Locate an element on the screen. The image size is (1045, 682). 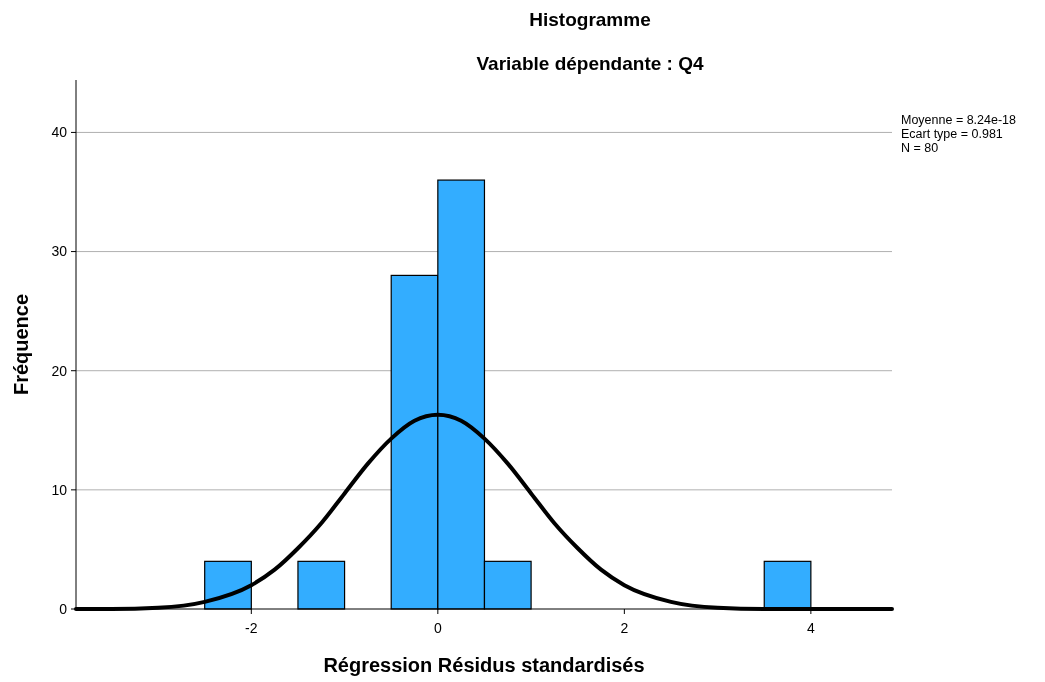
y-tick-label: 10 is located at coordinates (59, 489).